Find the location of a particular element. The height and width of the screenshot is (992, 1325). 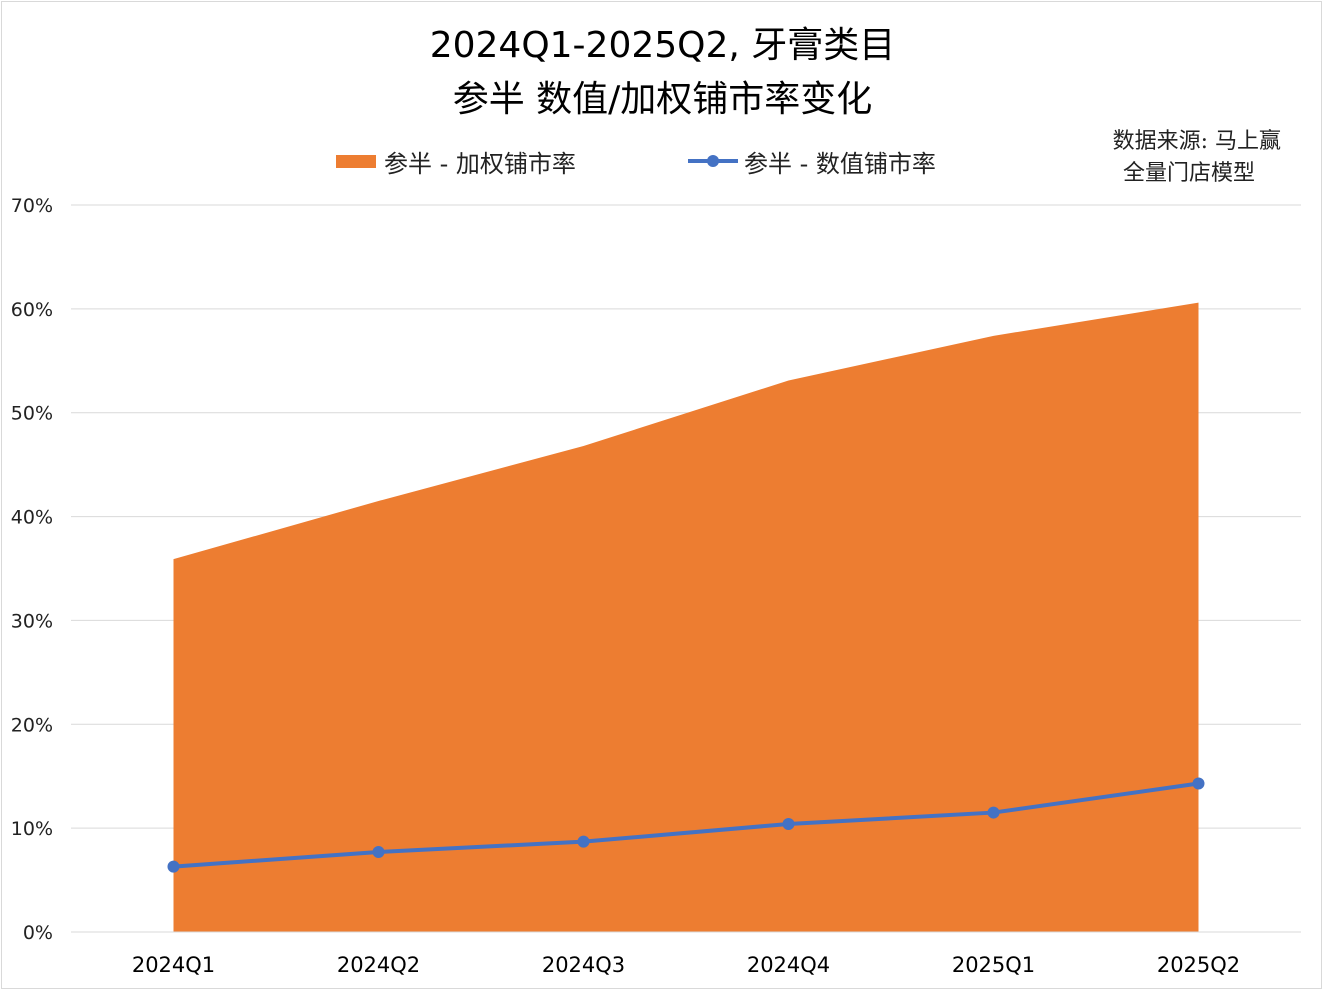

y-tick-label: 20% is located at coordinates (32, 725).